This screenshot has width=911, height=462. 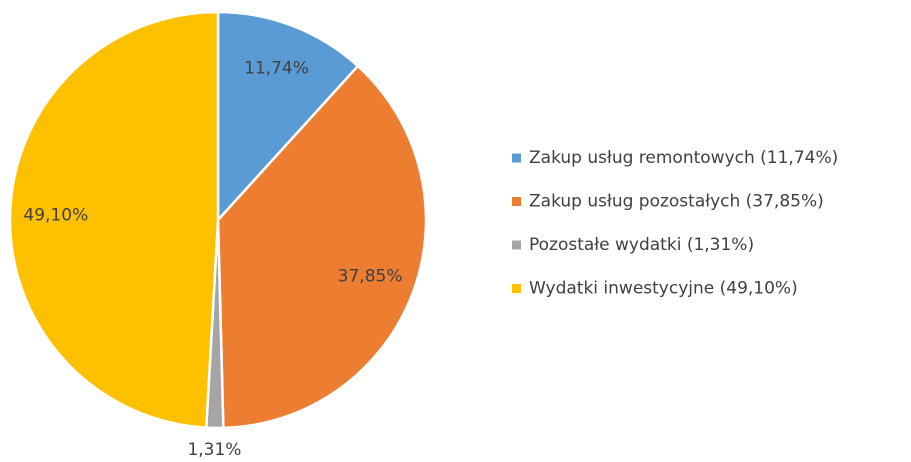 What do you see at coordinates (683, 158) in the screenshot?
I see `legend-label: Zakup usług remontowych (11,74%)` at bounding box center [683, 158].